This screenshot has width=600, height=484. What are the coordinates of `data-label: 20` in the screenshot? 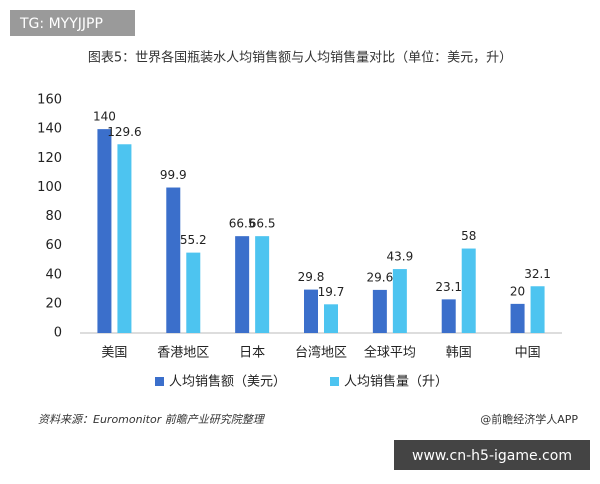 It's located at (517, 291).